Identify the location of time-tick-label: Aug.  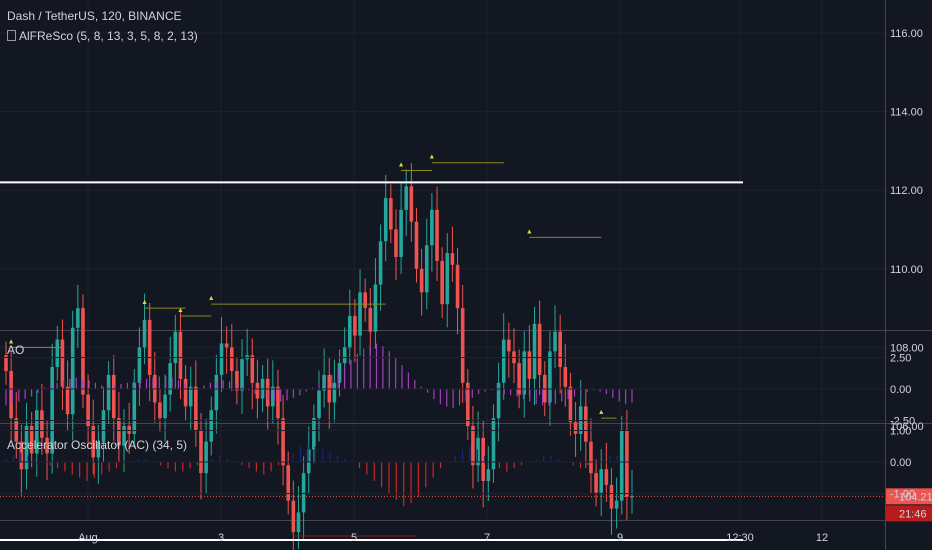
(88, 538).